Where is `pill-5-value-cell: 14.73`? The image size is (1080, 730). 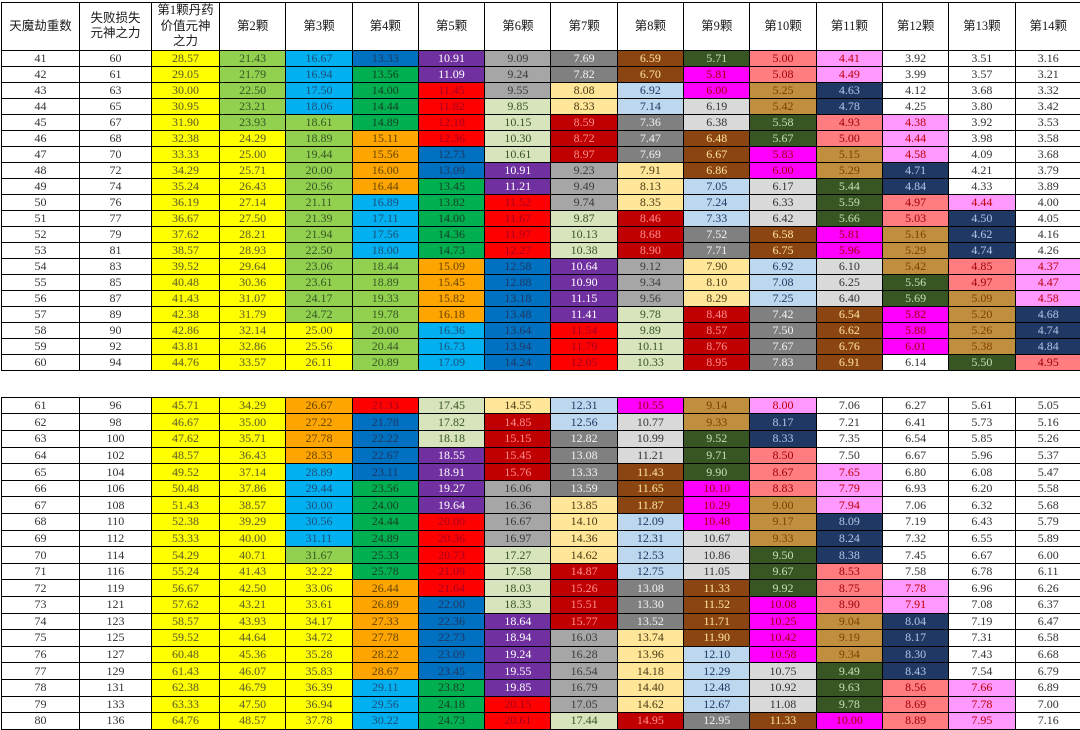 pill-5-value-cell: 14.73 is located at coordinates (451, 250).